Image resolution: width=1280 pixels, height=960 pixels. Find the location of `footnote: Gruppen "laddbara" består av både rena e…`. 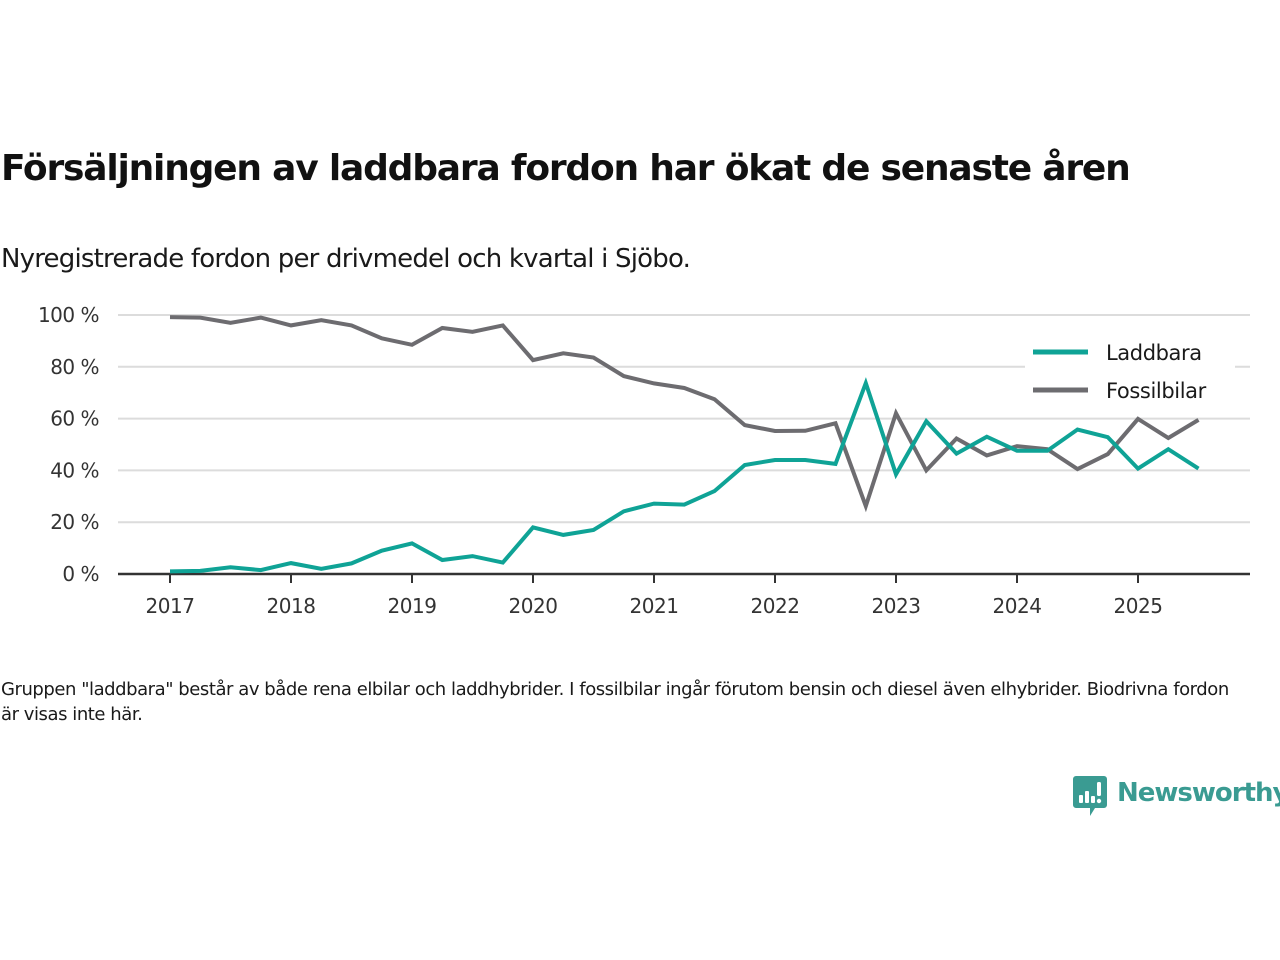

footnote: Gruppen "laddbara" består av både rena e… is located at coordinates (615, 702).